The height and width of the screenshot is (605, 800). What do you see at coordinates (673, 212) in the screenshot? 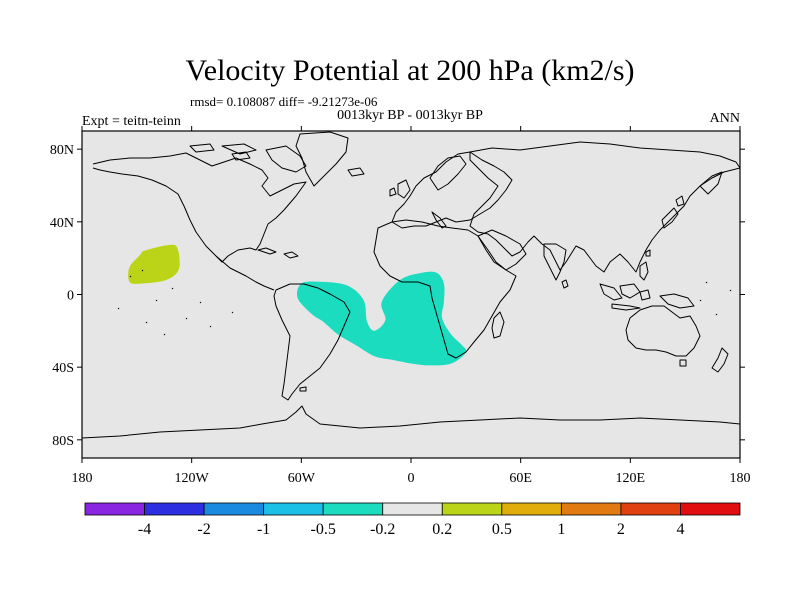
I see `coast-japan` at bounding box center [673, 212].